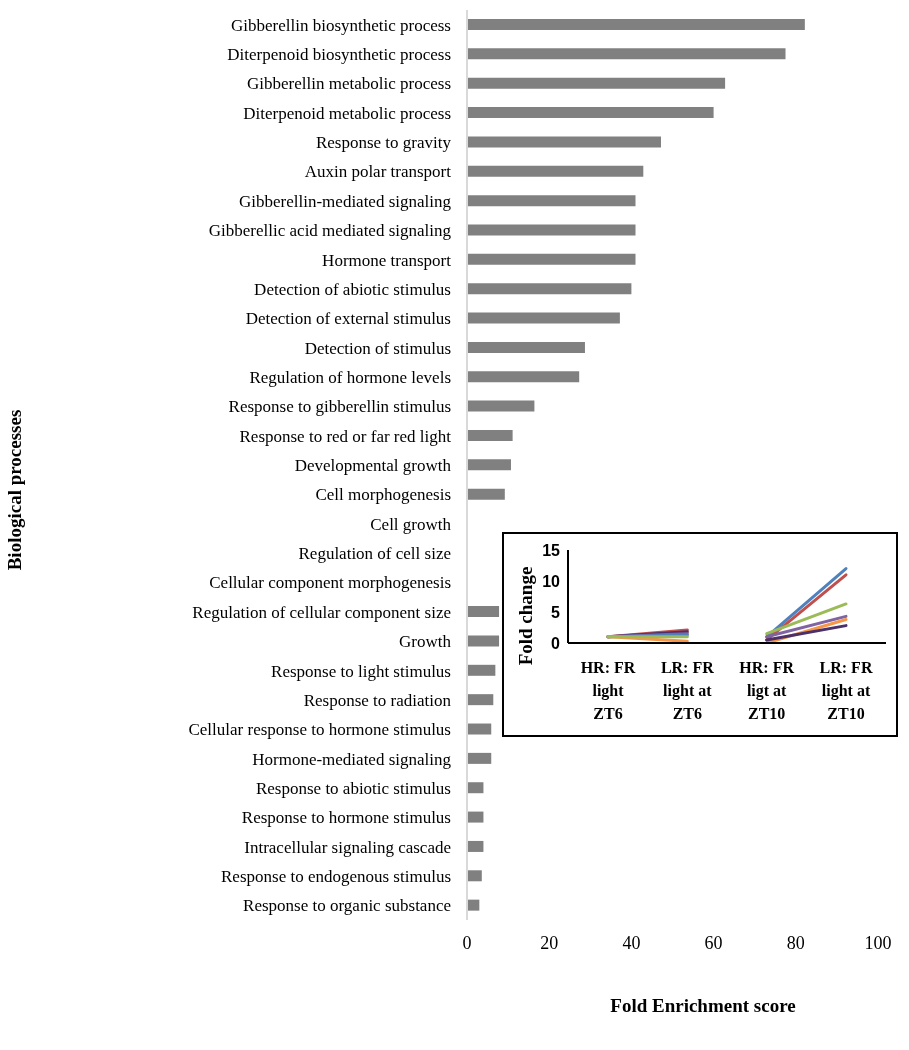 The height and width of the screenshot is (1050, 909). I want to click on y-tick-label: Regulation of cellular component size, so click(321, 612).